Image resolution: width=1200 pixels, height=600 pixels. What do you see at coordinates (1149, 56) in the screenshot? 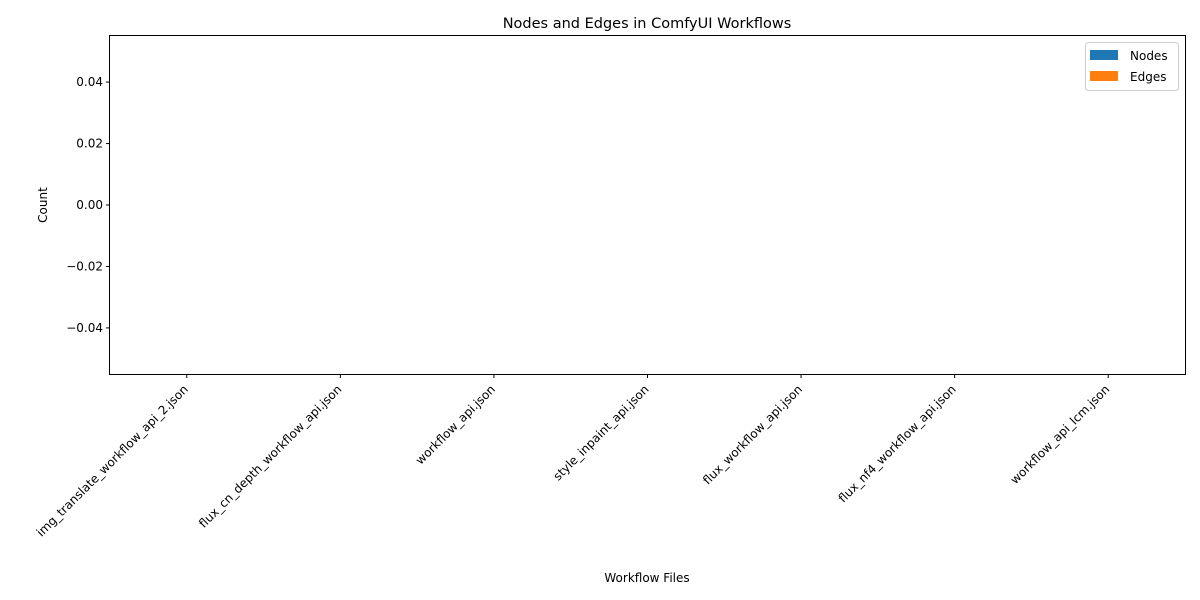
I see `legend-label-nodes: Nodes` at bounding box center [1149, 56].